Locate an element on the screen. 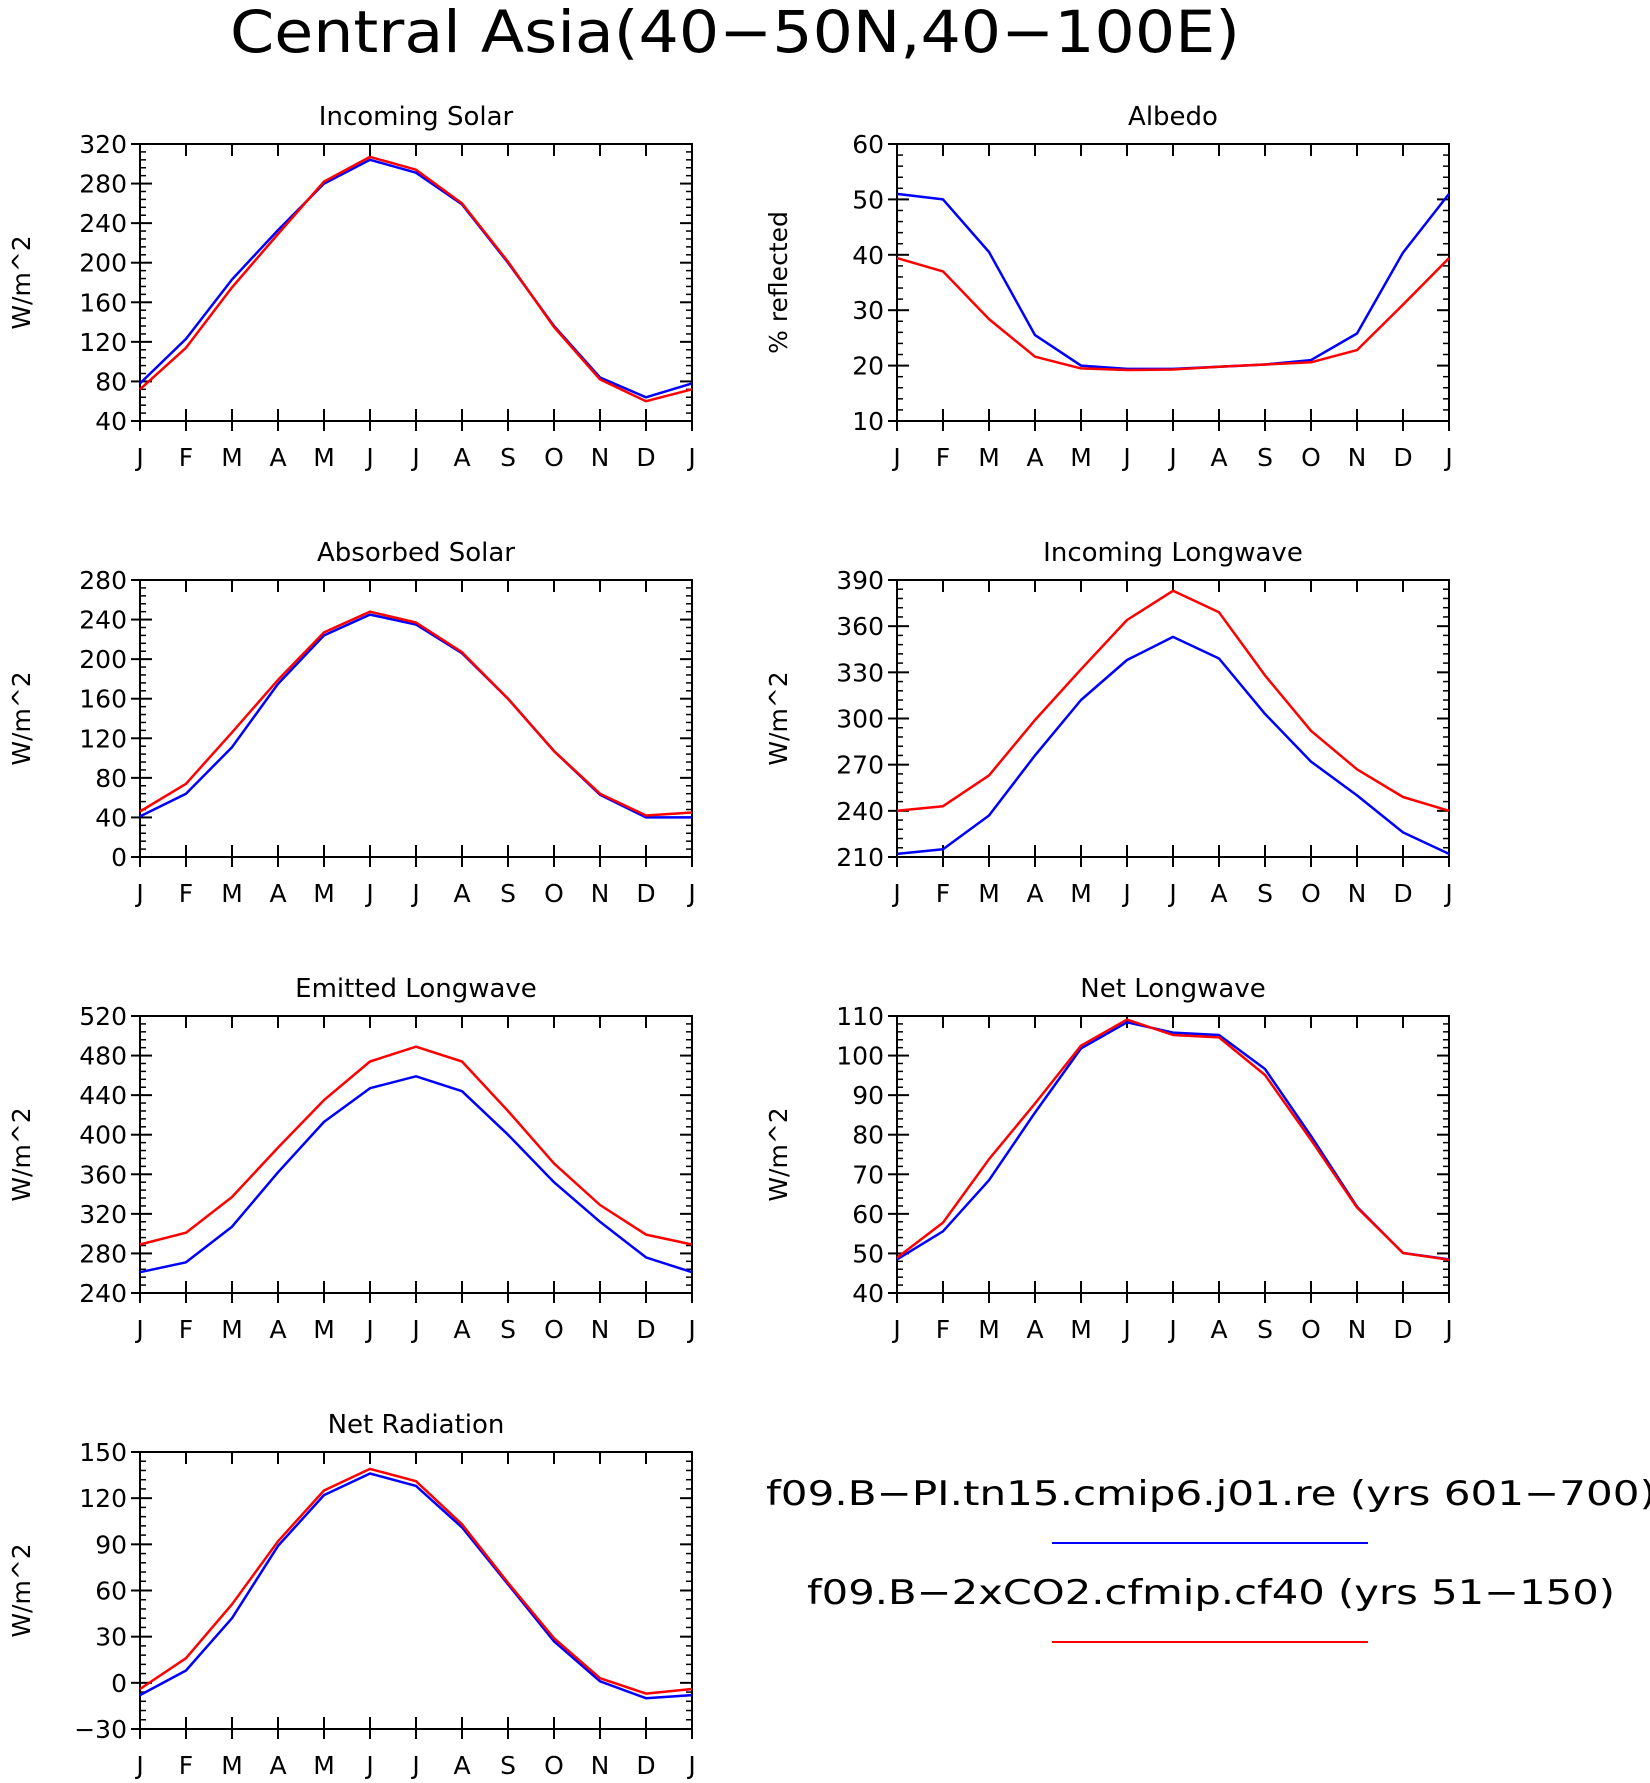 The width and height of the screenshot is (1650, 1783). y-tick-label: 100 is located at coordinates (860, 1056).